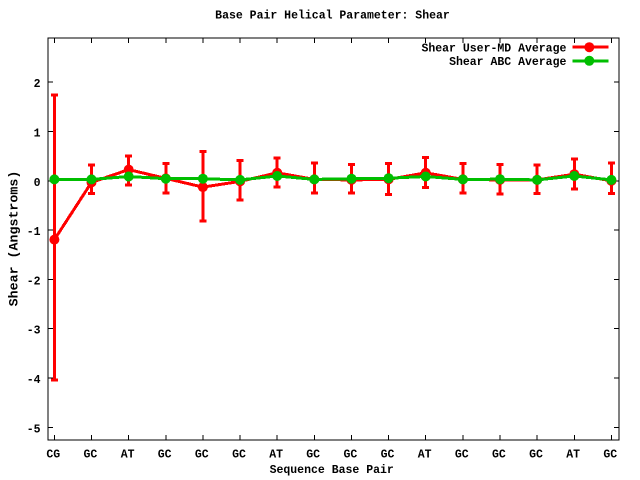  Describe the element at coordinates (34, 281) in the screenshot. I see `svg-text: -2` at that location.